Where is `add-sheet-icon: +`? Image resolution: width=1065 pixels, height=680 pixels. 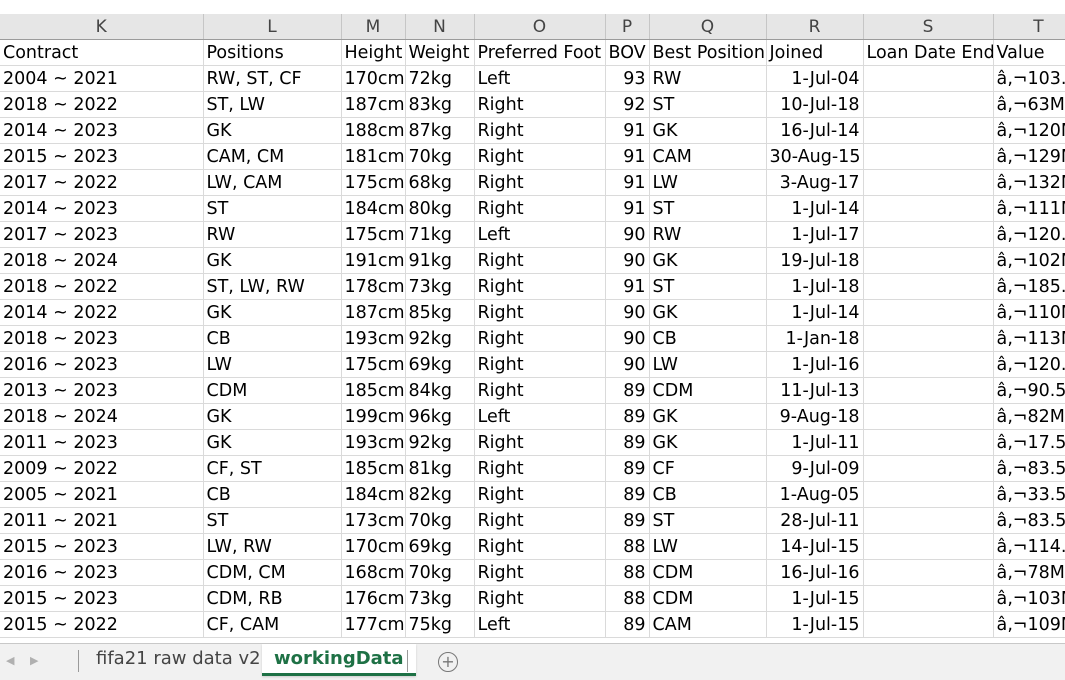
add-sheet-icon: + is located at coordinates (448, 662).